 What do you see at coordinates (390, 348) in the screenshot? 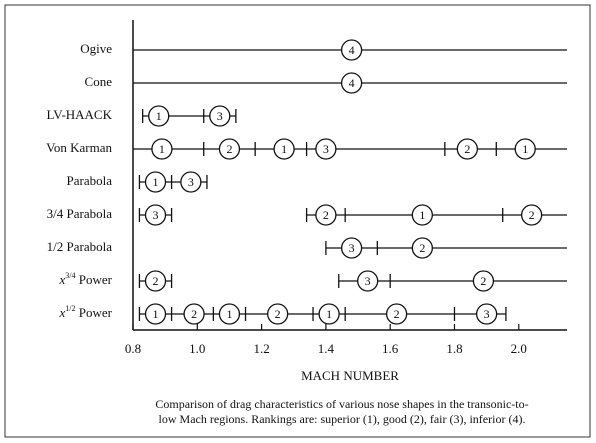
I see `x-tick-label: 1.6` at bounding box center [390, 348].